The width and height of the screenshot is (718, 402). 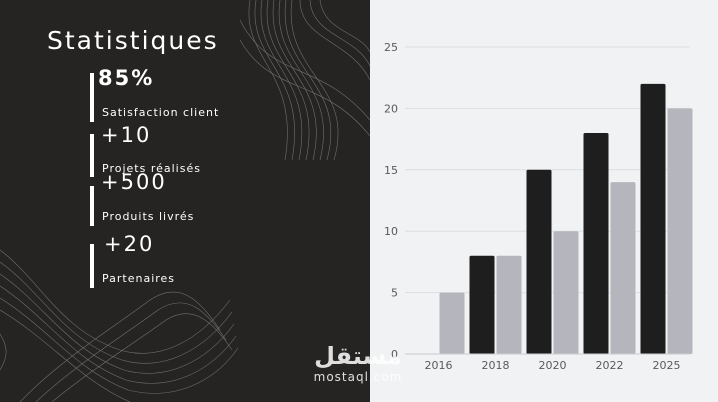 I want to click on x-tick-label: 2016, so click(x=439, y=365).